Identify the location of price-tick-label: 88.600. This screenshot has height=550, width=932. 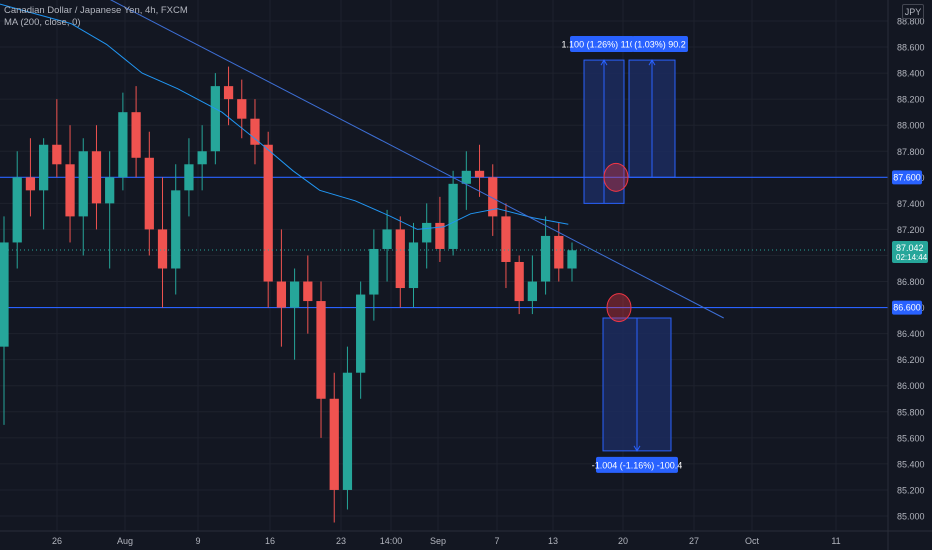
(911, 48).